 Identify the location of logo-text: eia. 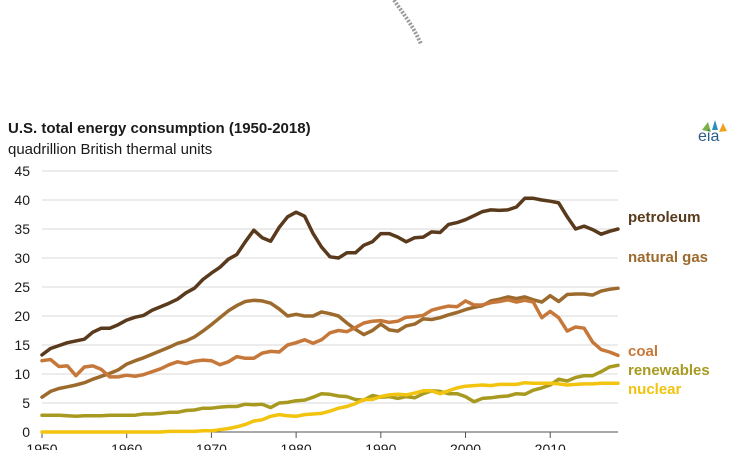
(709, 136).